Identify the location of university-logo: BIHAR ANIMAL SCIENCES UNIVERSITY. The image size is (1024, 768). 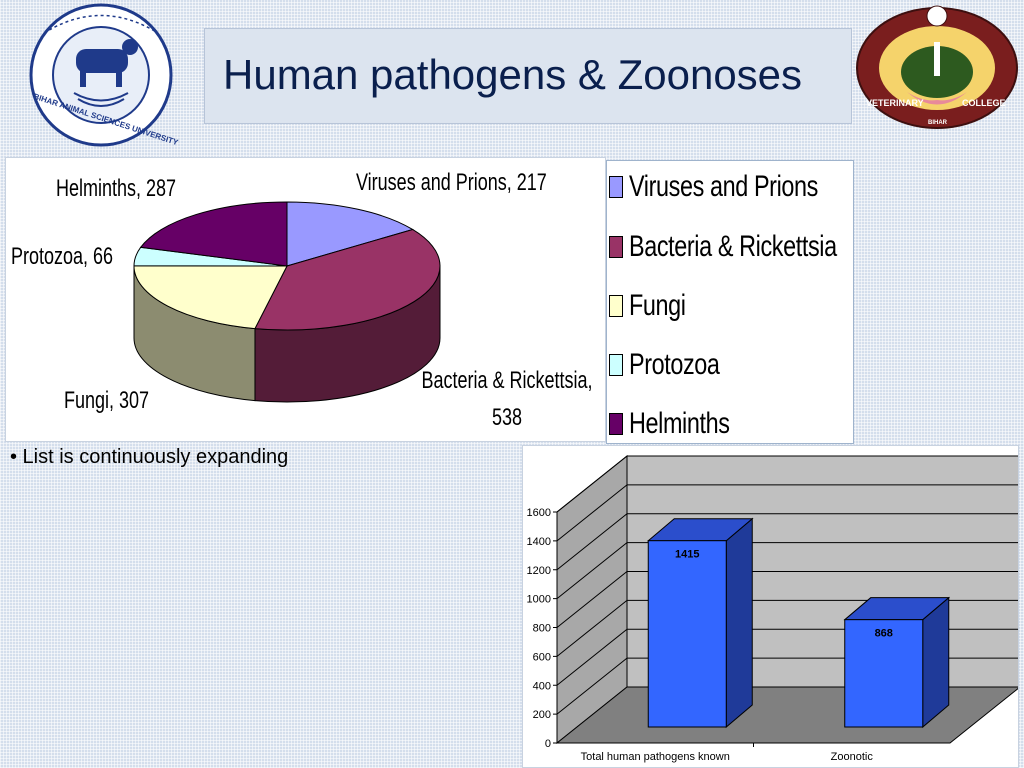
(101, 77).